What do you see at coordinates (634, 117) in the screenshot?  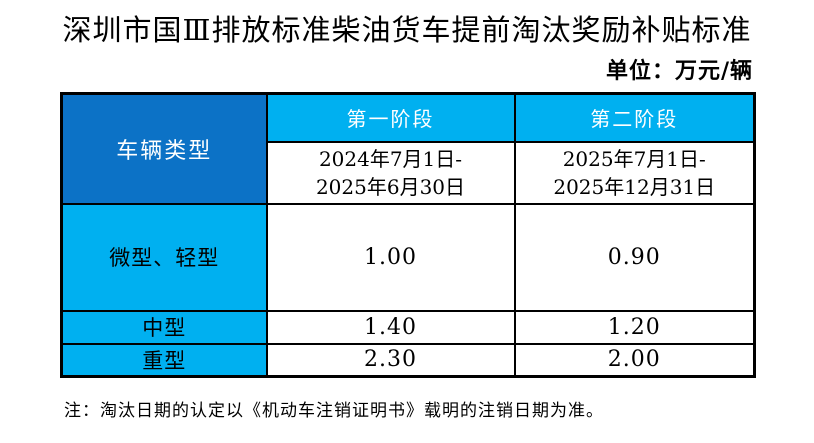 I see `stage2-header-cell: 第二阶段` at bounding box center [634, 117].